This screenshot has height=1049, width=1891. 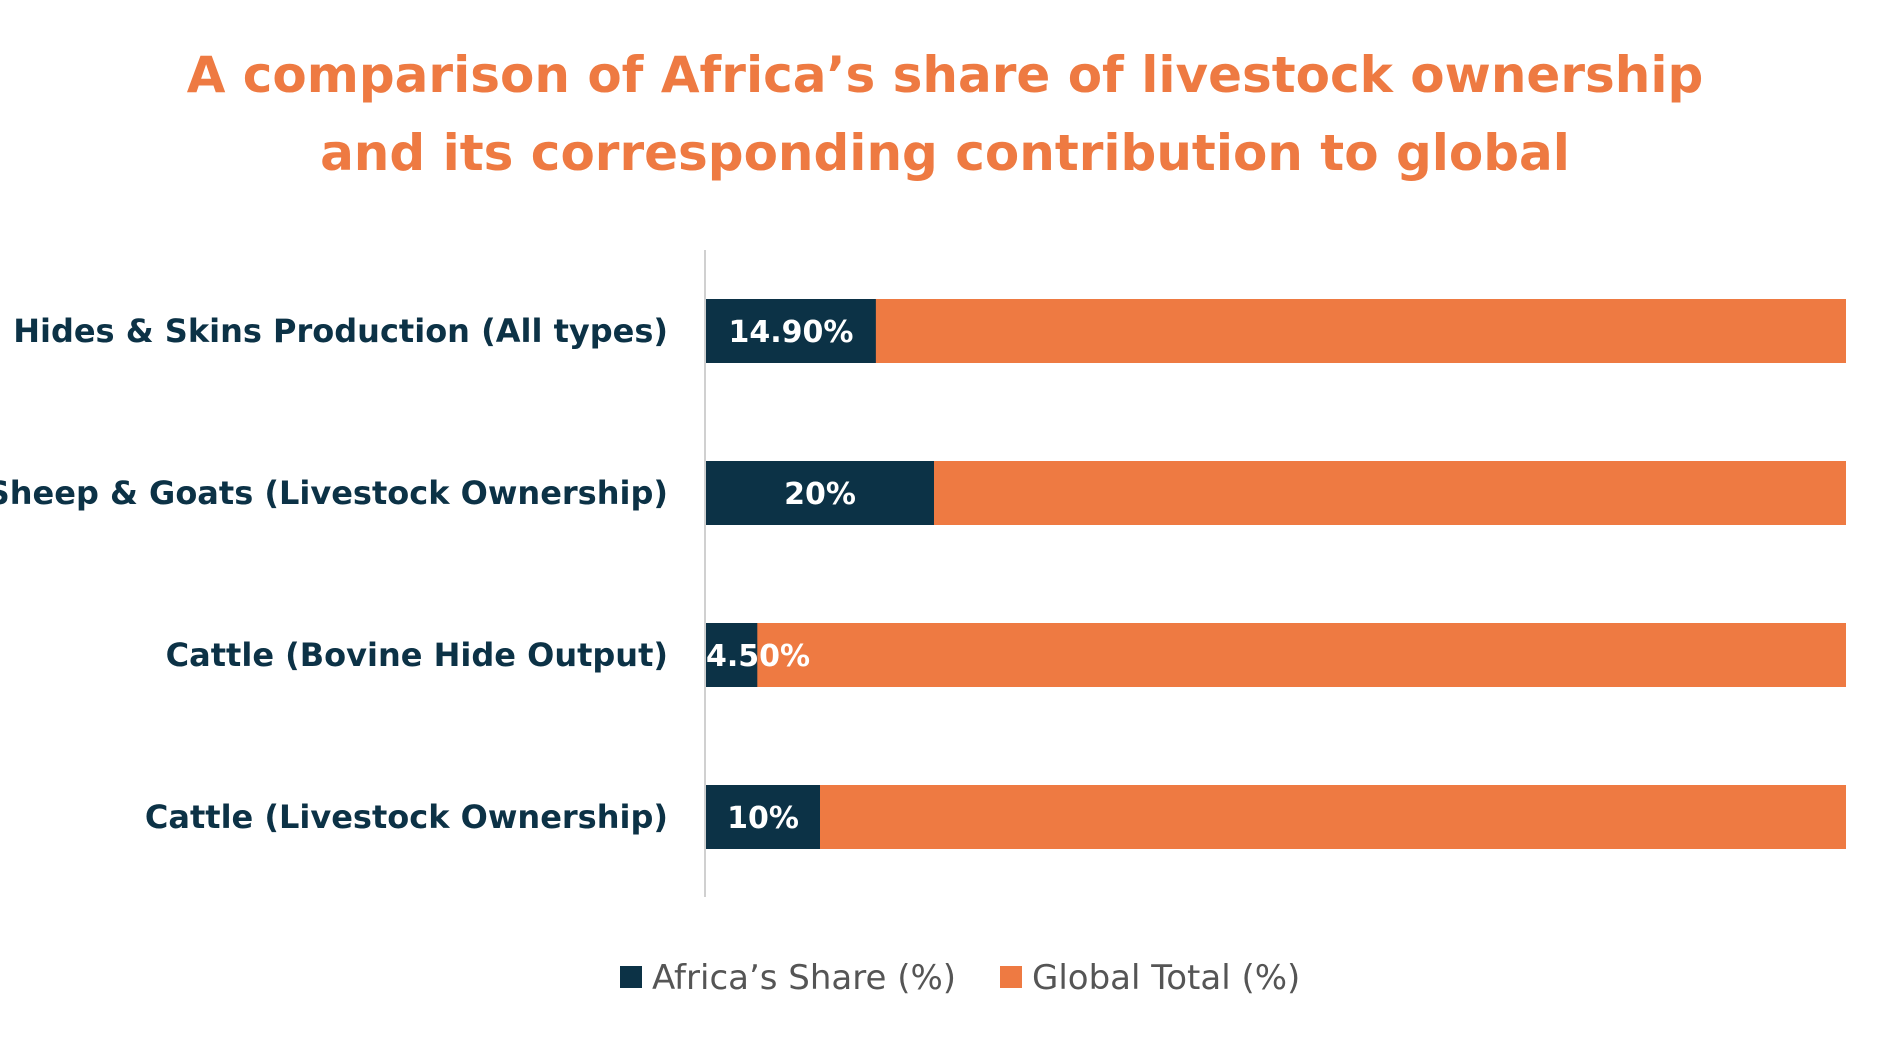 What do you see at coordinates (417, 655) in the screenshot?
I see `category-label: Cattle (Bovine Hide Output)` at bounding box center [417, 655].